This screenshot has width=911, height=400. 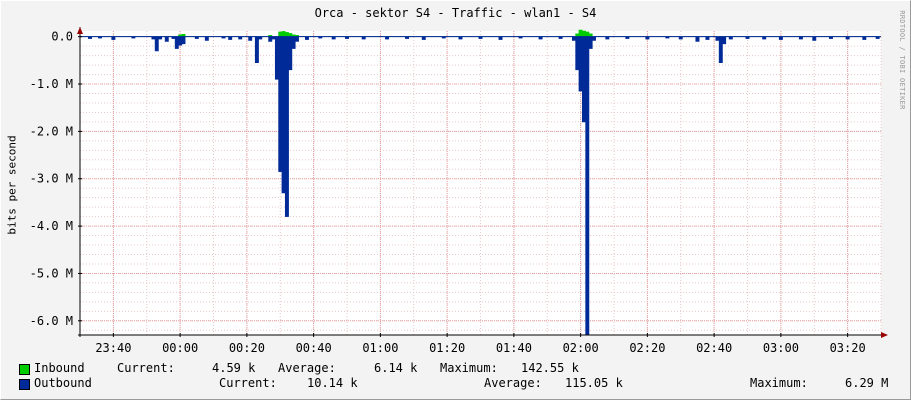 I want to click on x-tick-label: 03:20, so click(x=848, y=348).